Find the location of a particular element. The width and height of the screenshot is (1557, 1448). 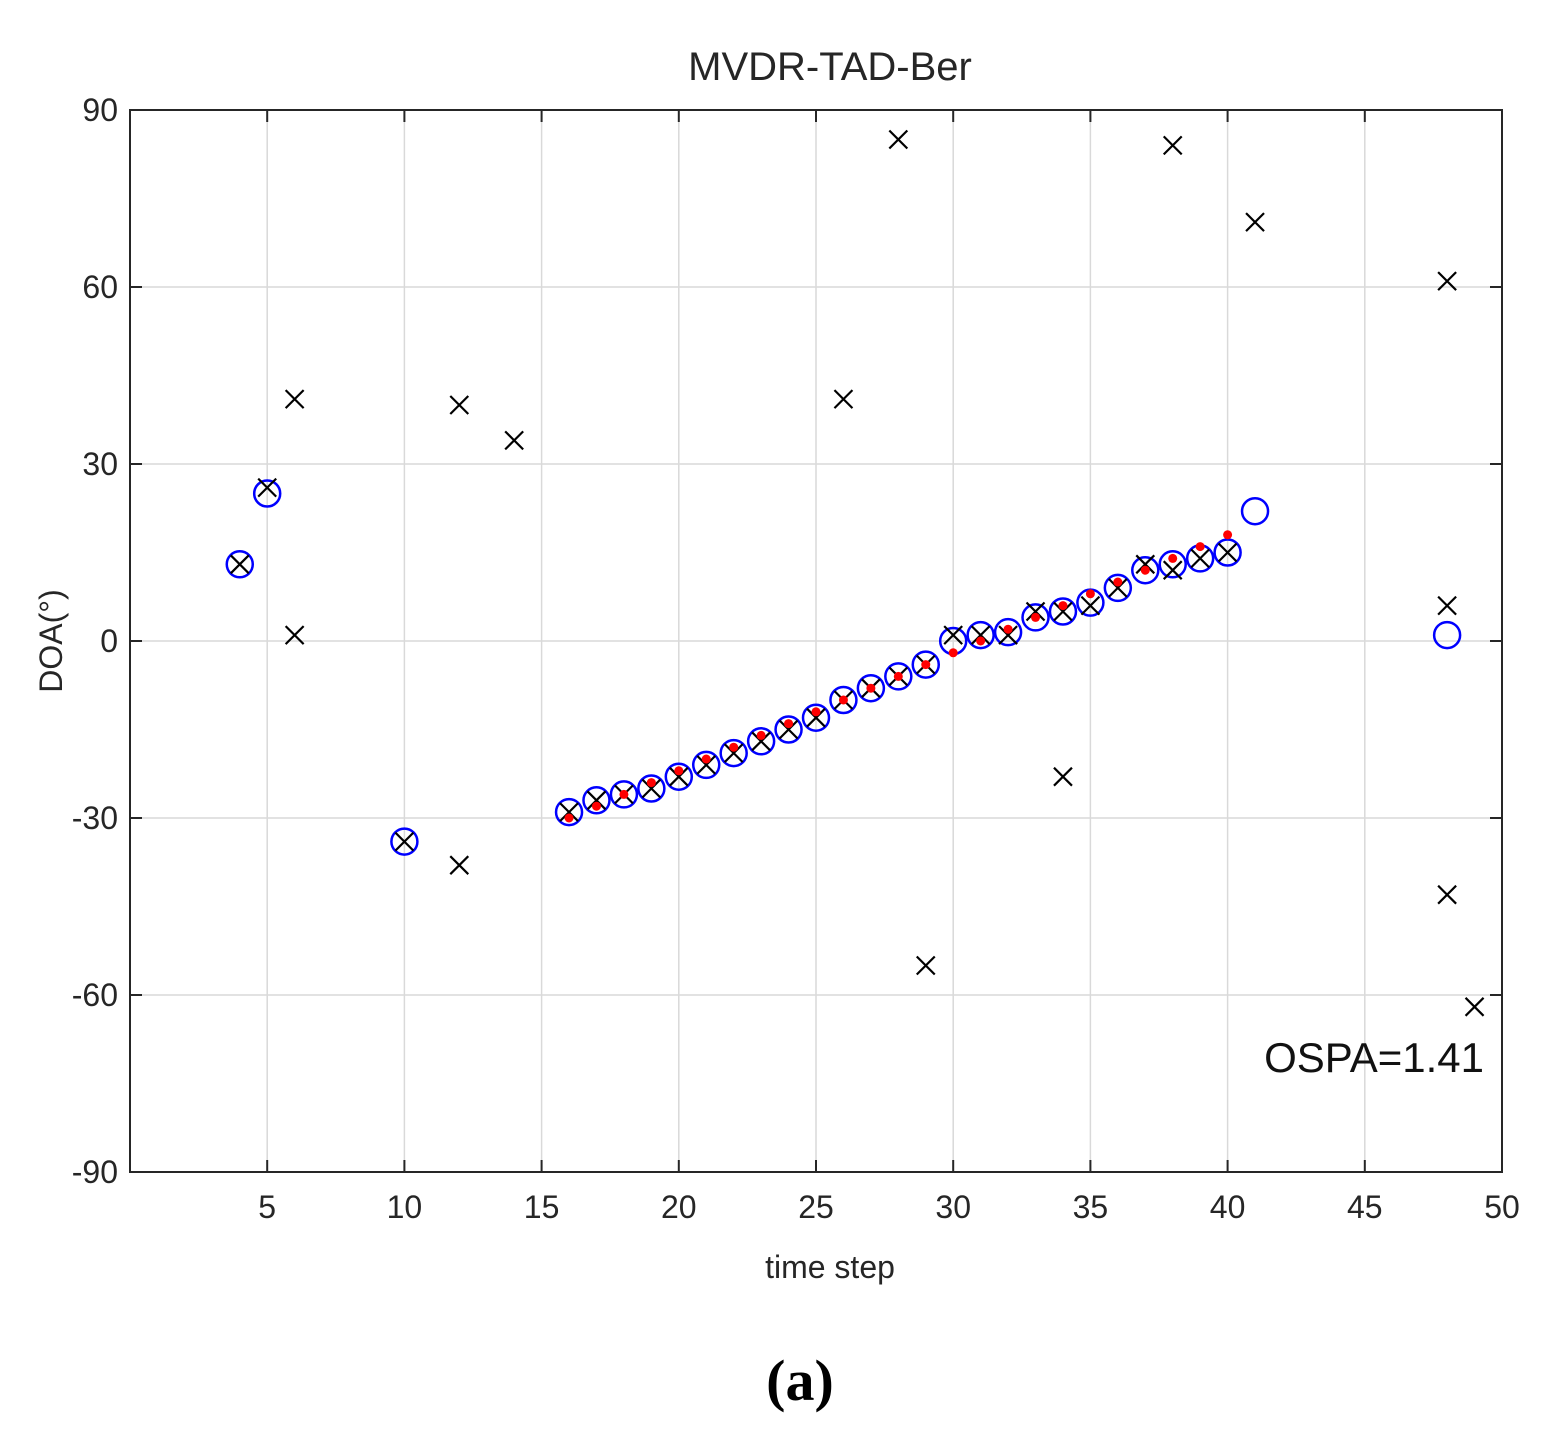

x-tick-label: 40 is located at coordinates (1228, 1207).